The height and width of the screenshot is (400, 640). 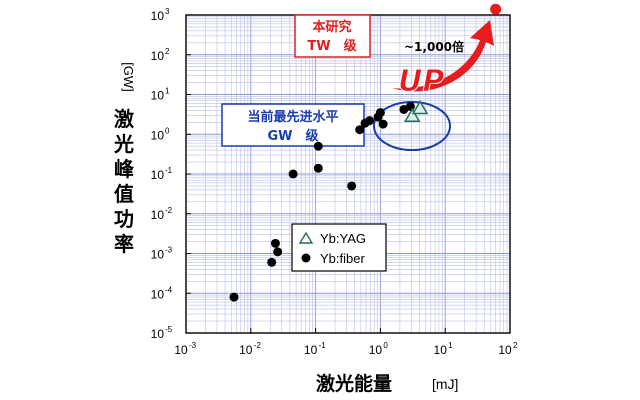 I want to click on x-axis-label: 激光能量, so click(x=354, y=383).